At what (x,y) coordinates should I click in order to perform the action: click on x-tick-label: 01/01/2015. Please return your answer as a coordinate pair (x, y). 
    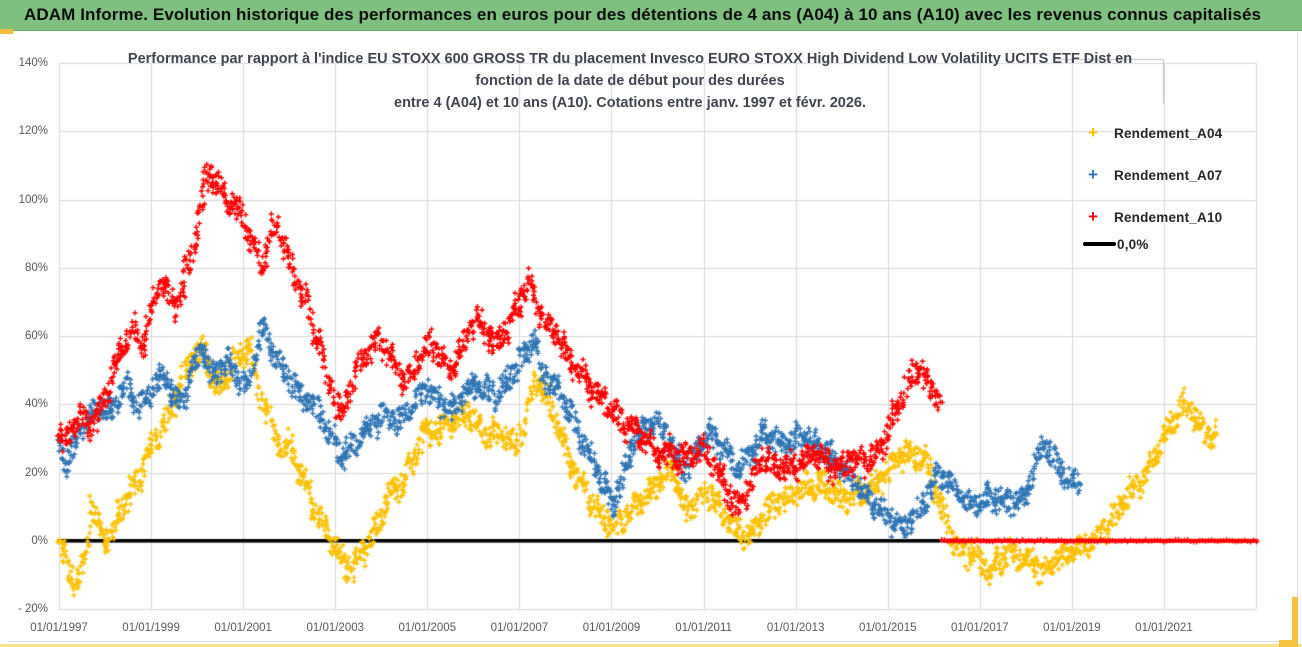
    Looking at the image, I should click on (887, 628).